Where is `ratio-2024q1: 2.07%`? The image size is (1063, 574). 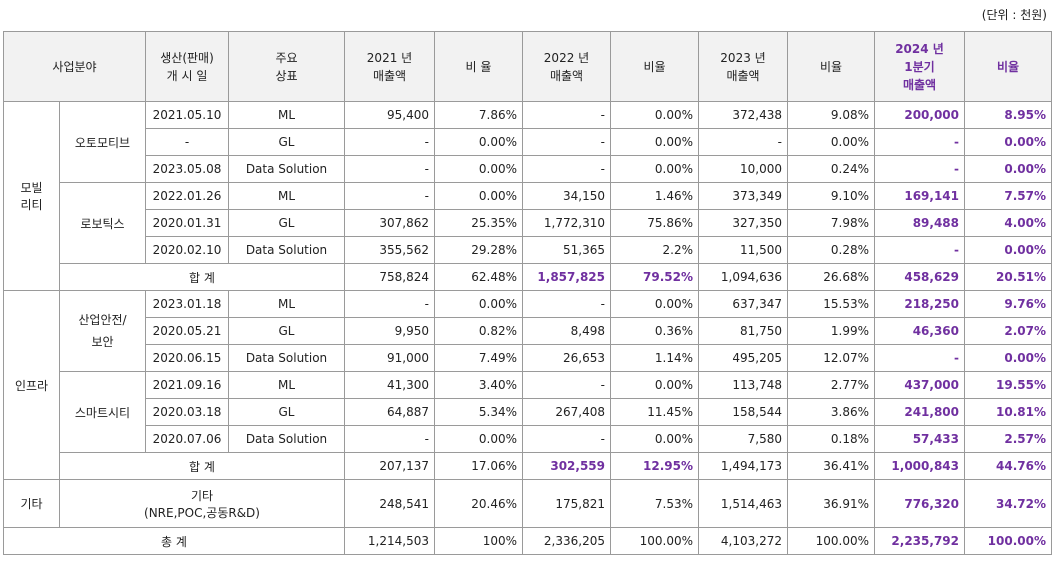
ratio-2024q1: 2.07% is located at coordinates (1008, 331).